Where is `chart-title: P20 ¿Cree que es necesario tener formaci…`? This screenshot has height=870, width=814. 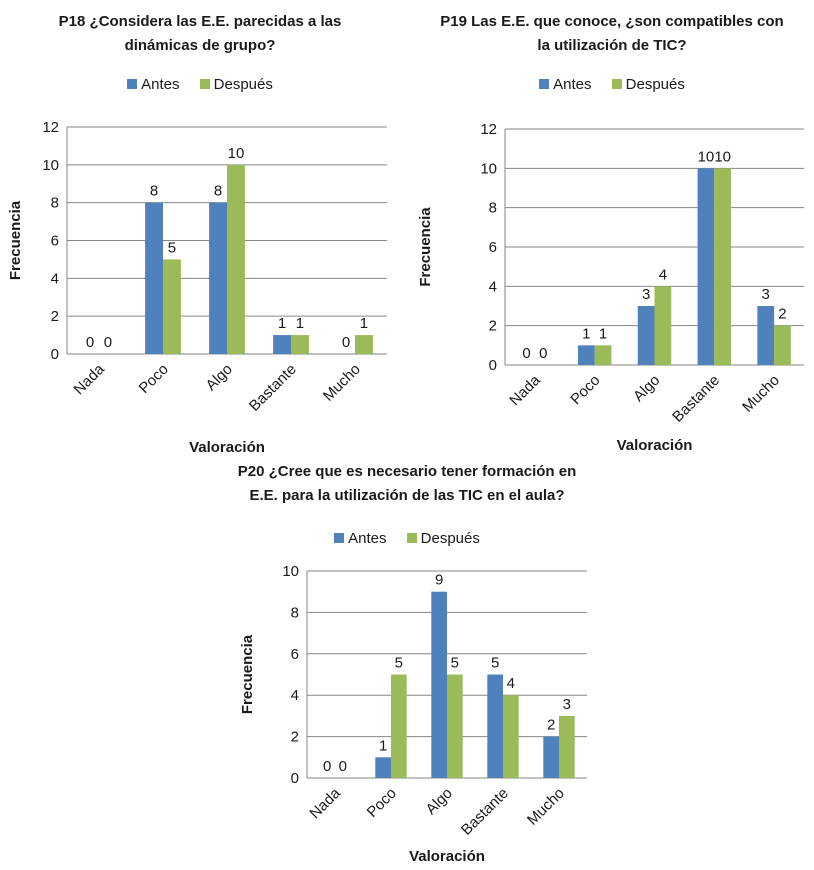 chart-title: P20 ¿Cree que es necesario tener formaci… is located at coordinates (407, 484).